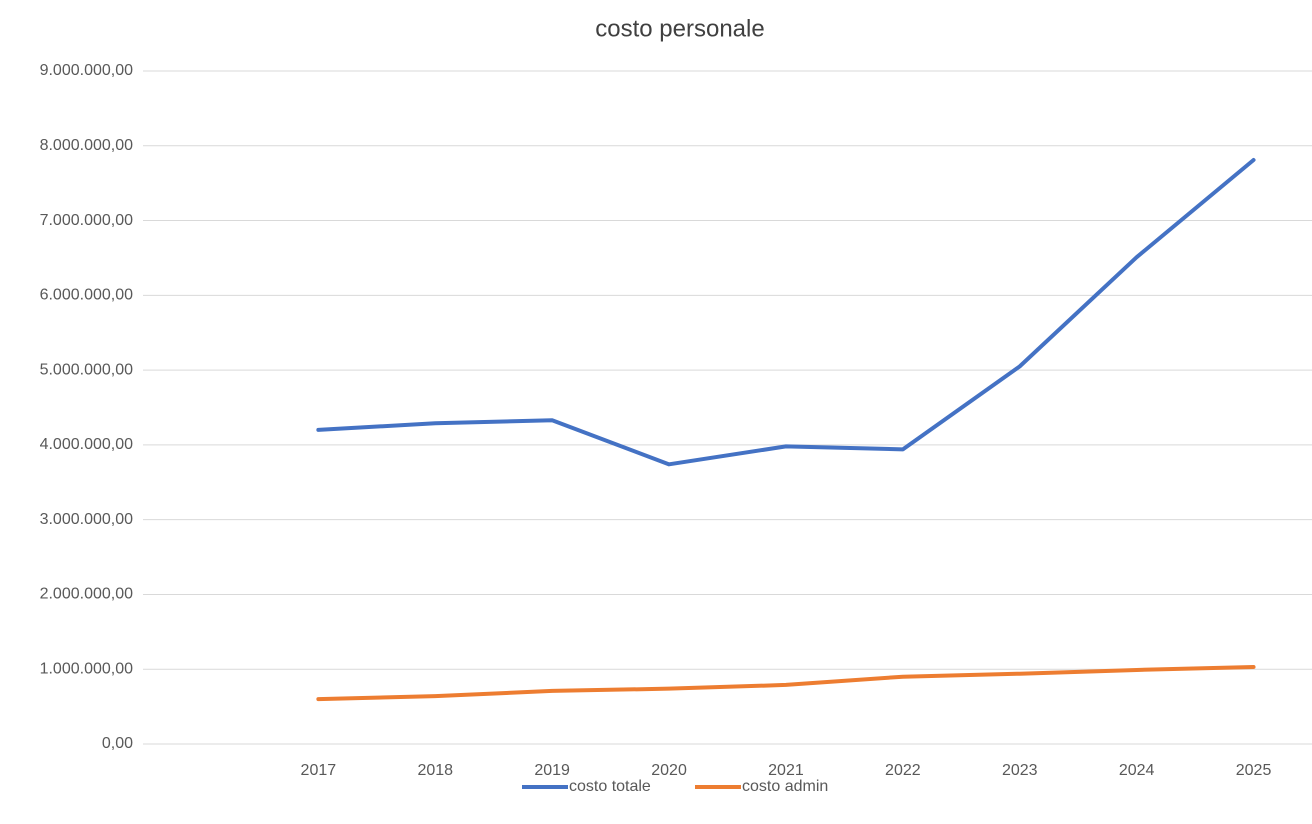  I want to click on y-tick-label: 2.000.000,00, so click(87, 594).